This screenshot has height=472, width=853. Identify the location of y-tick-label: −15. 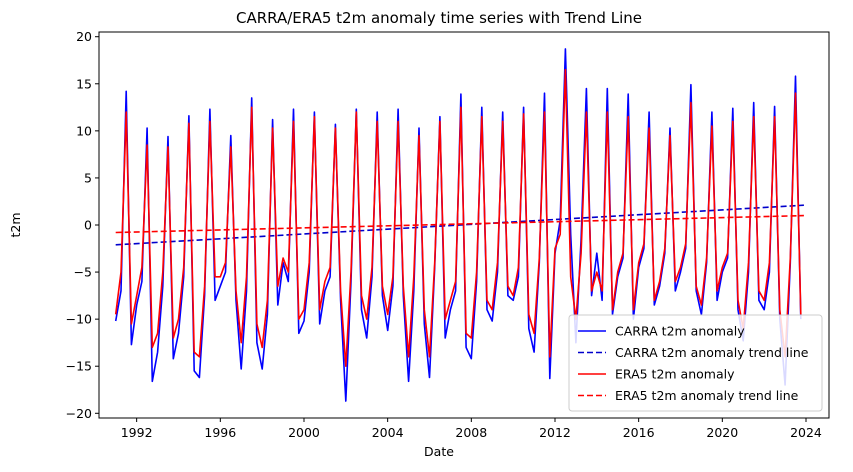
(79, 366).